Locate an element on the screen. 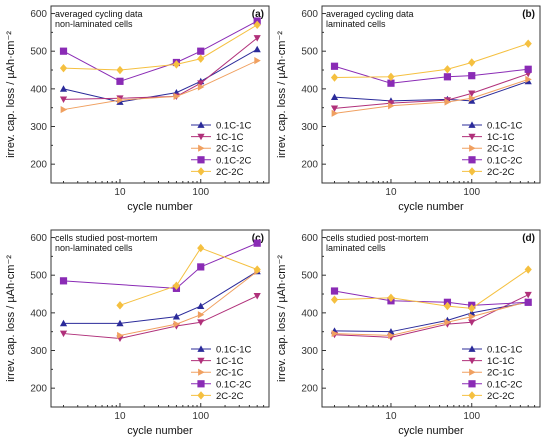  series-1C-1C is located at coordinates (160, 318).